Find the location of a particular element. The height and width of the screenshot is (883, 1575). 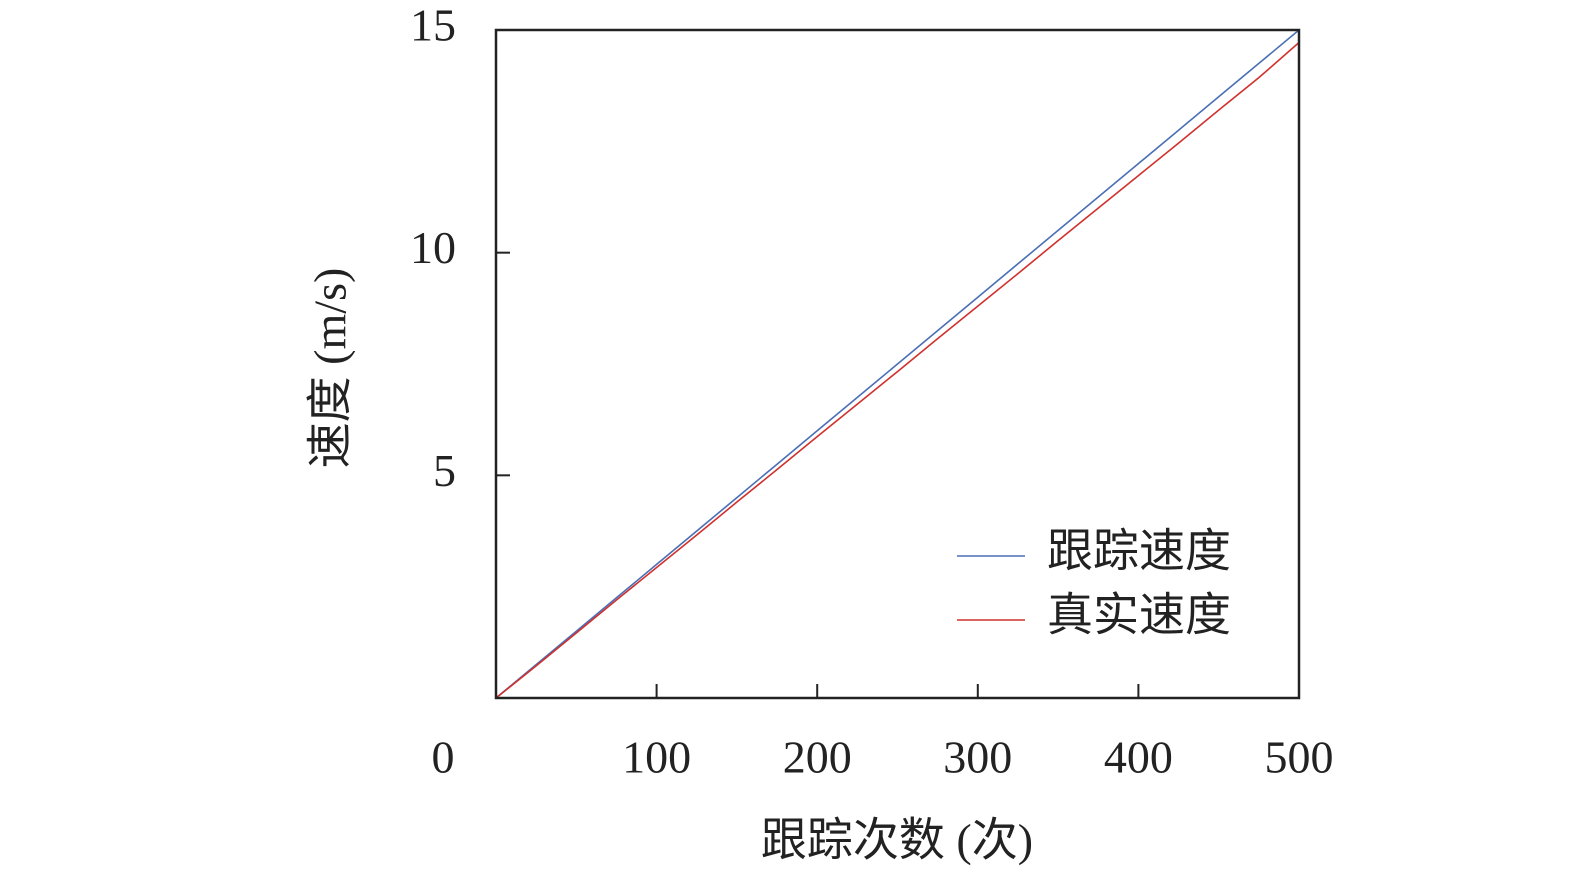

y-tick-label: 5 is located at coordinates (444, 470).